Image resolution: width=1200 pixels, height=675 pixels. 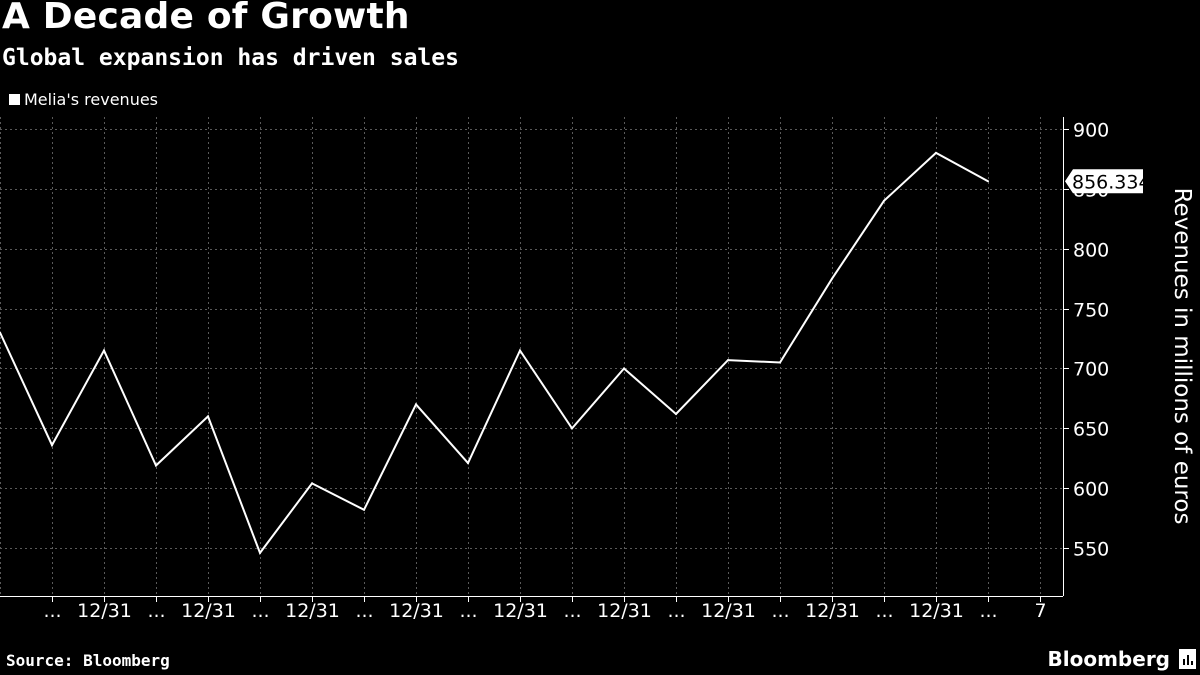 I want to click on legend-swatch, so click(x=14, y=99).